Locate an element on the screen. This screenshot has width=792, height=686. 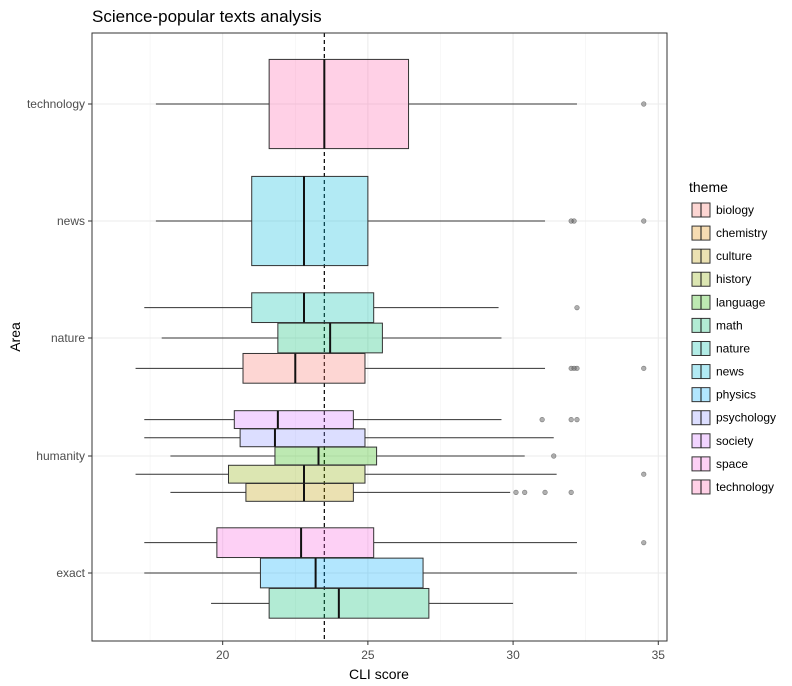
legend-label-history: history is located at coordinates (733, 279).